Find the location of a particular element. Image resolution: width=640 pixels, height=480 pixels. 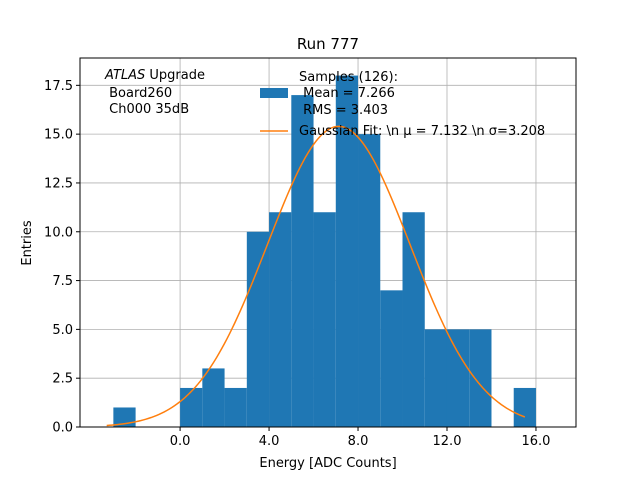

annotation-upgrade: Upgrade is located at coordinates (175, 75).